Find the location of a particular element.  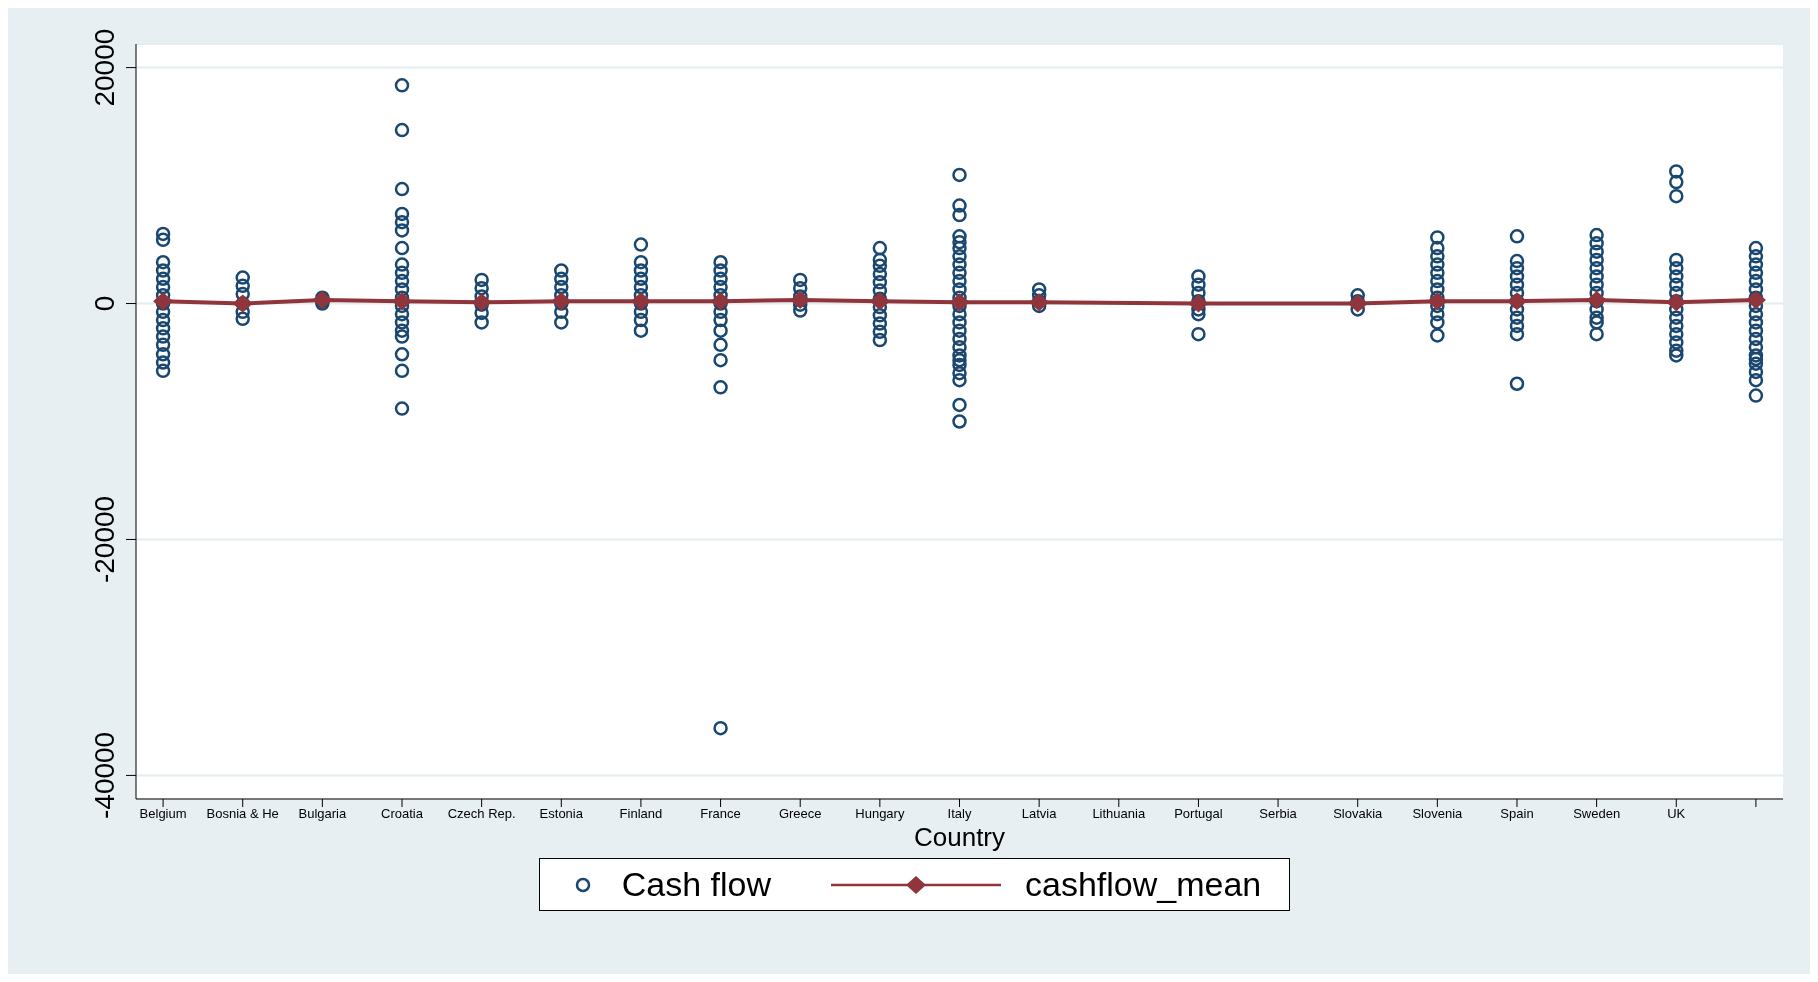

x-tick-label: UK is located at coordinates (1676, 814).